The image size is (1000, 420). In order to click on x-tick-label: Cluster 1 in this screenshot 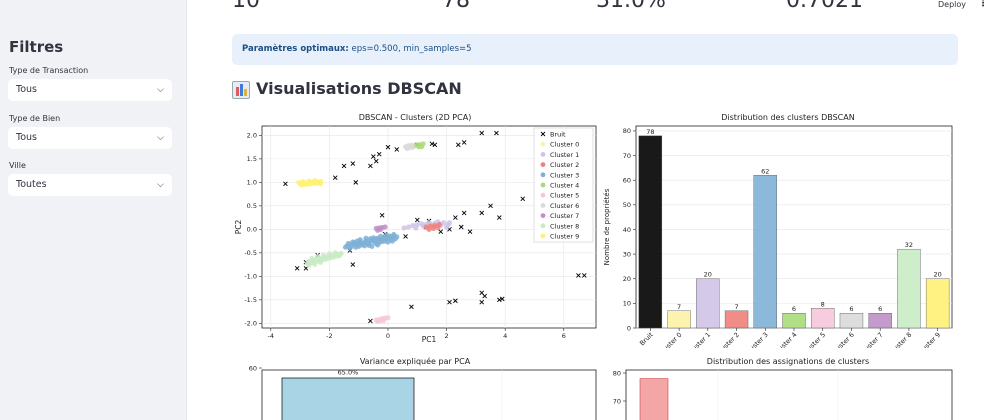, I will do `click(699, 339)`.